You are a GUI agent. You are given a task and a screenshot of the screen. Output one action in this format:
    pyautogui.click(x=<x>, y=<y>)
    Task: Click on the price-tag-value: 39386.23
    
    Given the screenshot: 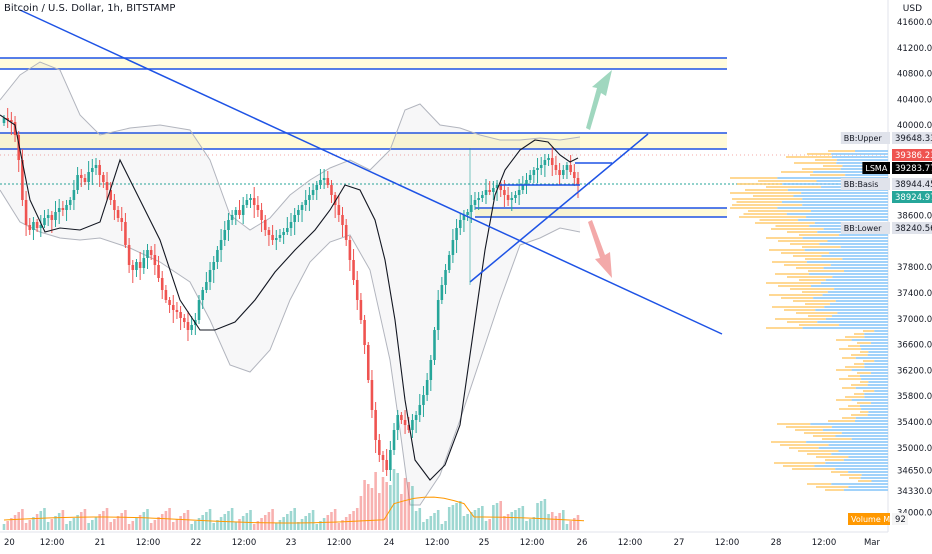 What is the action you would take?
    pyautogui.click(x=913, y=156)
    